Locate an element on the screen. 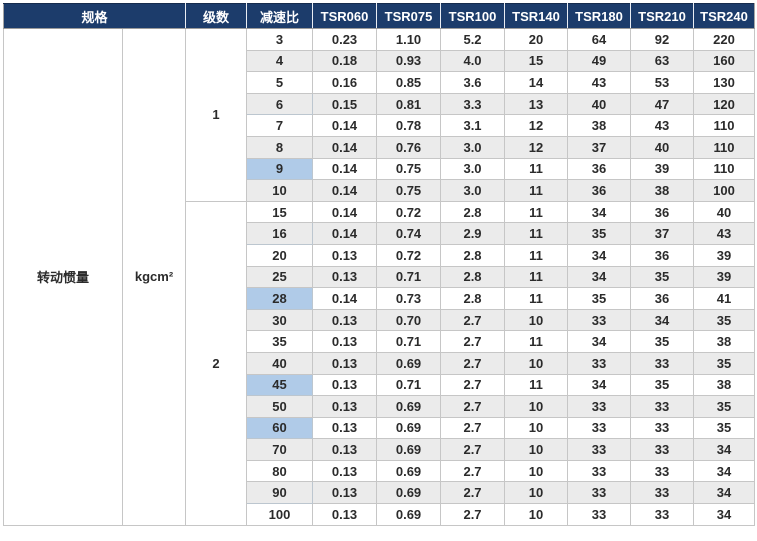 The width and height of the screenshot is (757, 541). value-cell: 63 is located at coordinates (662, 61).